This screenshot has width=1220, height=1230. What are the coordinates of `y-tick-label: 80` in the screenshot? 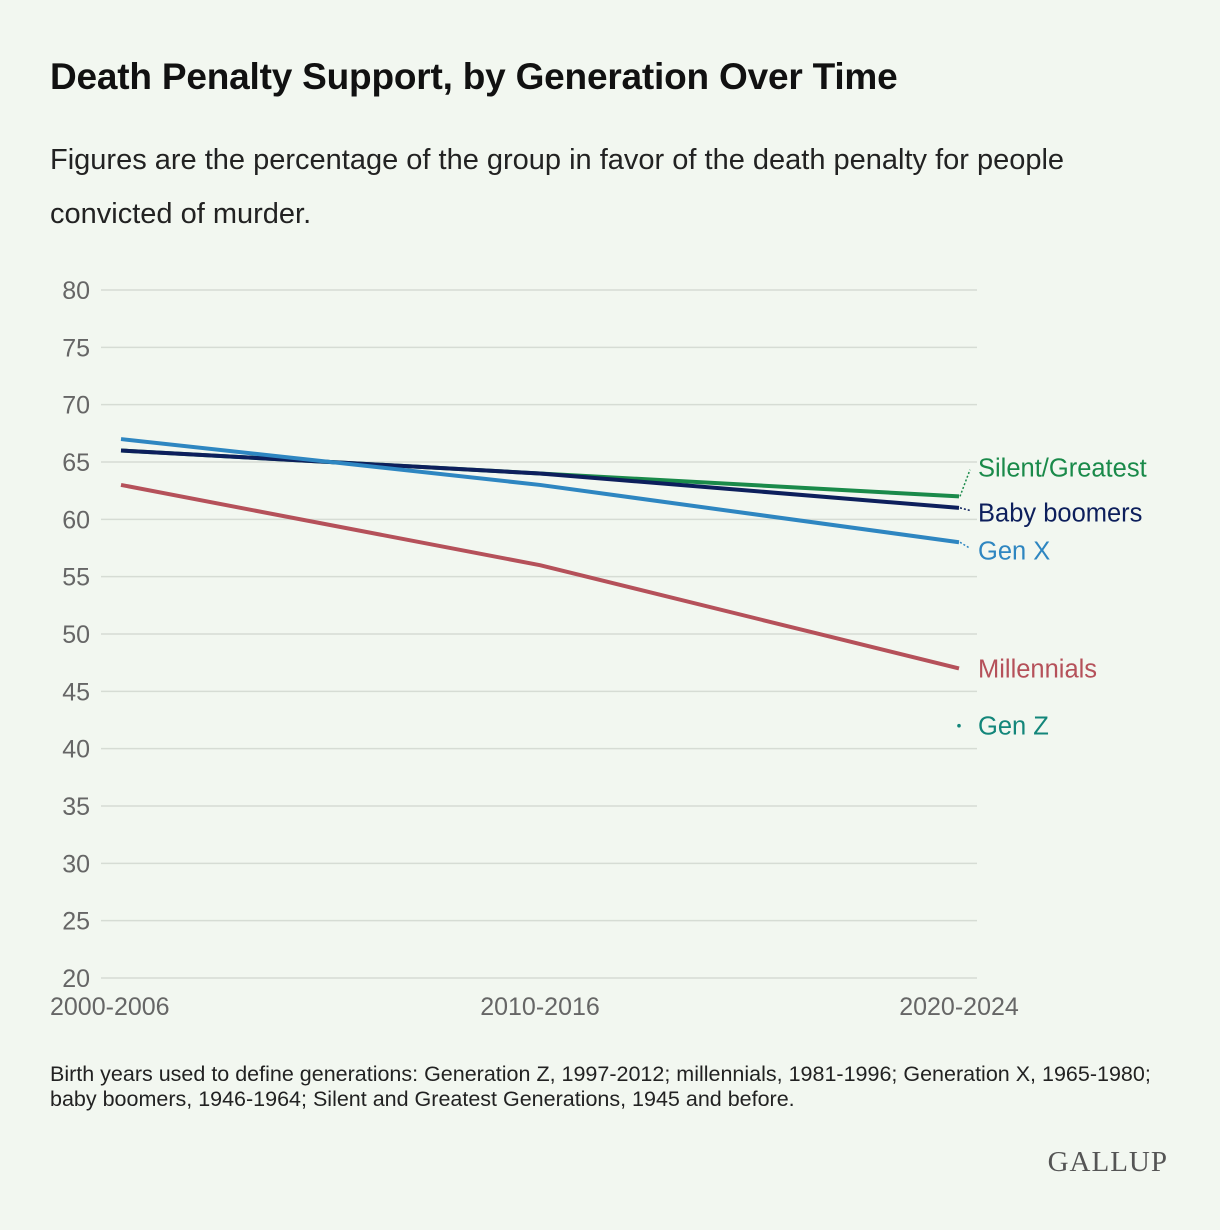 It's located at (76, 291).